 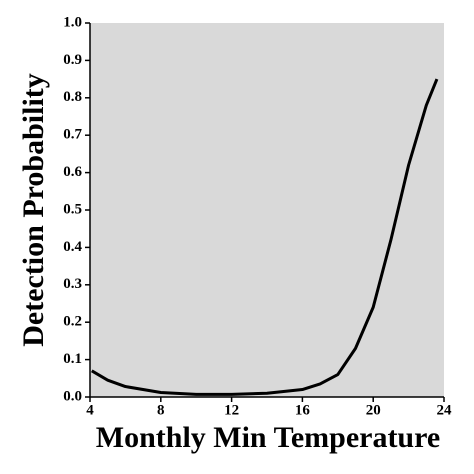 I want to click on y-tick-label: 0.9, so click(x=72, y=60).